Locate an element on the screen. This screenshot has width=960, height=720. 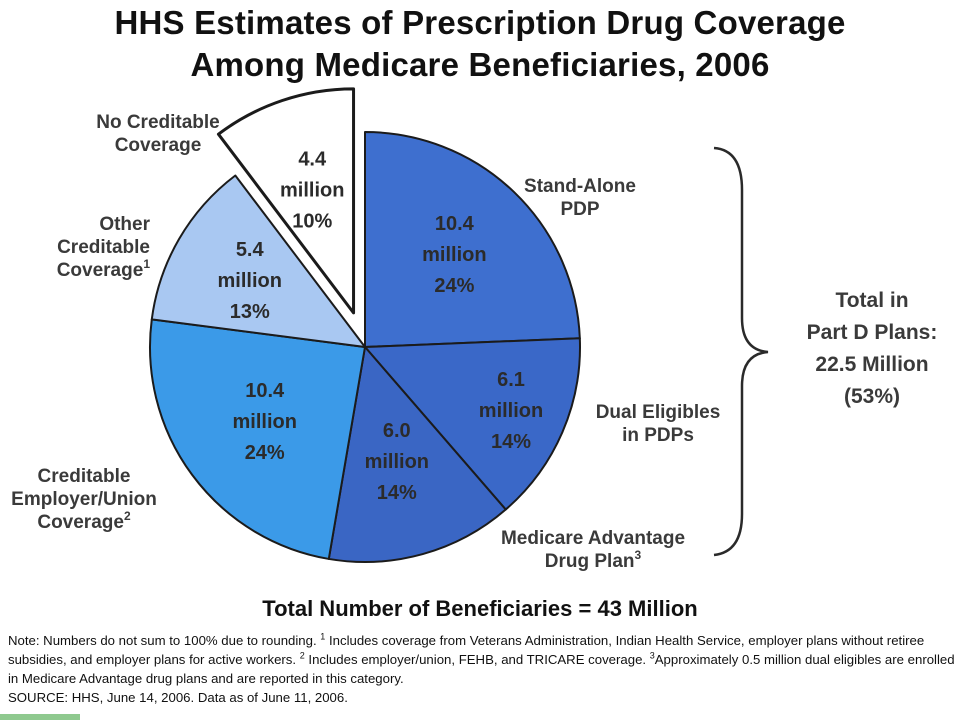
pie-slice-stand-alone is located at coordinates (472, 239).